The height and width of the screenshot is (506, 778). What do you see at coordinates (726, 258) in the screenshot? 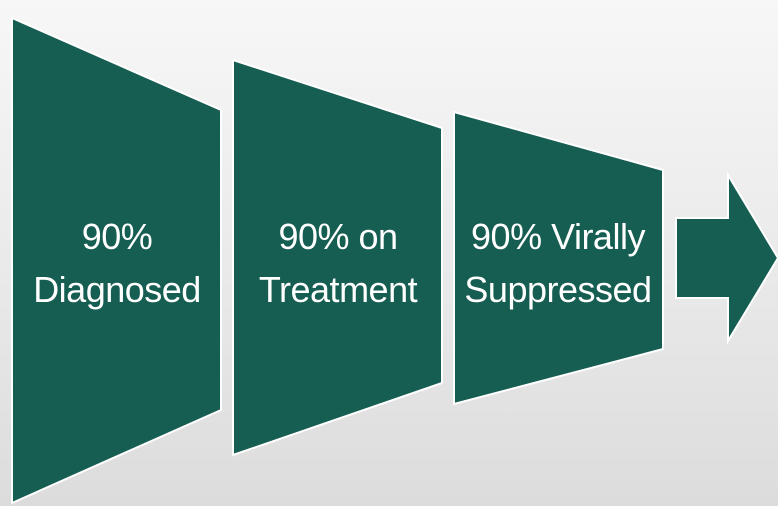
I see `arrow-right-icon` at bounding box center [726, 258].